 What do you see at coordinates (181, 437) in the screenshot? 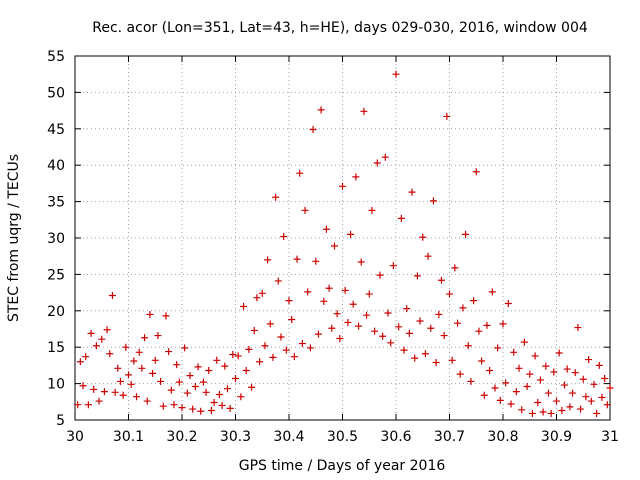
I see `x-tick-label: 30.2` at bounding box center [181, 437].